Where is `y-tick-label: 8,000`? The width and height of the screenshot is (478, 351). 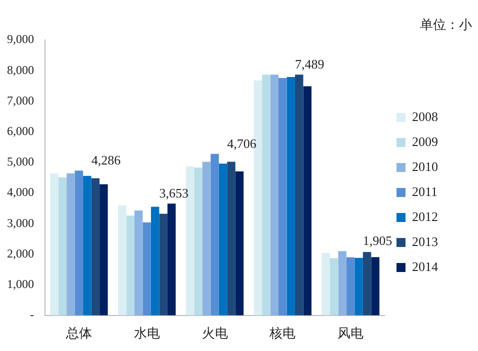
y-tick-label: 8,000 is located at coordinates (20, 69).